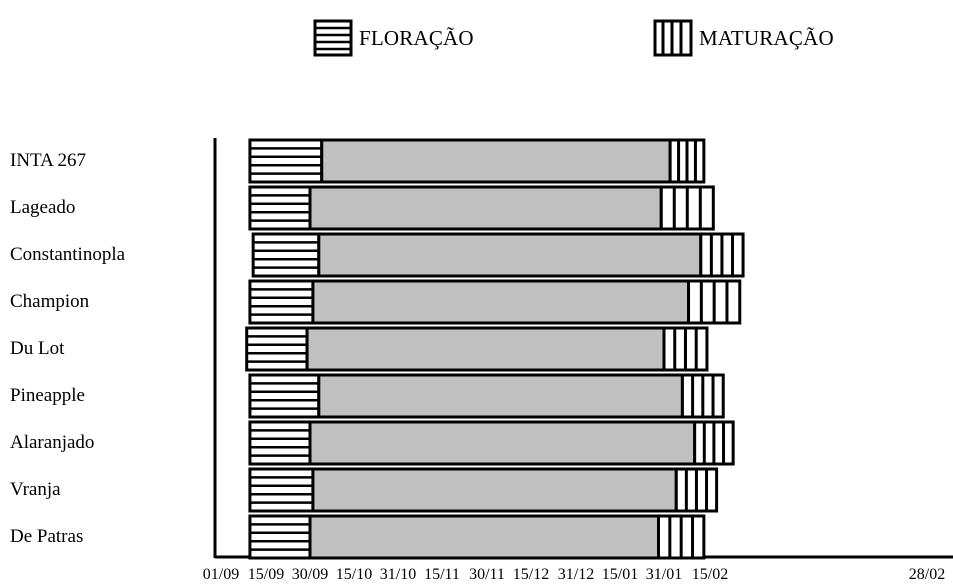 The height and width of the screenshot is (588, 953). I want to click on x-tick-label: 15/11, so click(442, 574).